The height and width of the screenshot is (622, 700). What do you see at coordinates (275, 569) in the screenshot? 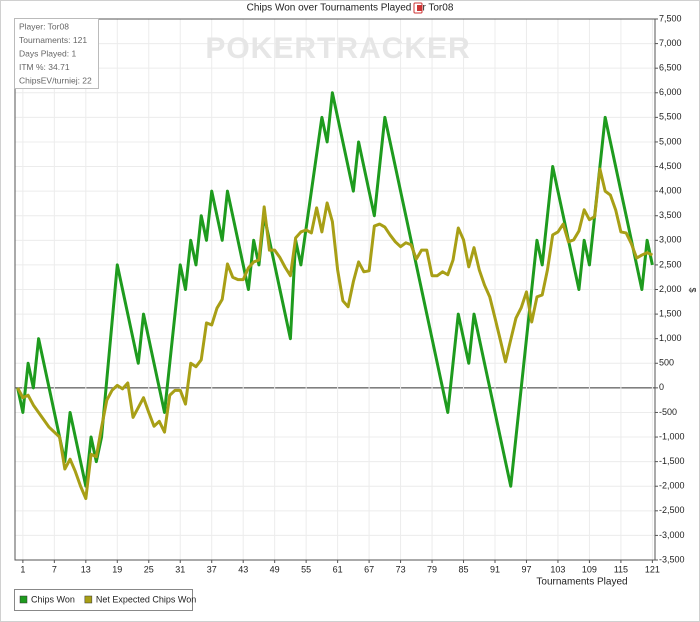
I see `x-tick-label: 49` at bounding box center [275, 569].